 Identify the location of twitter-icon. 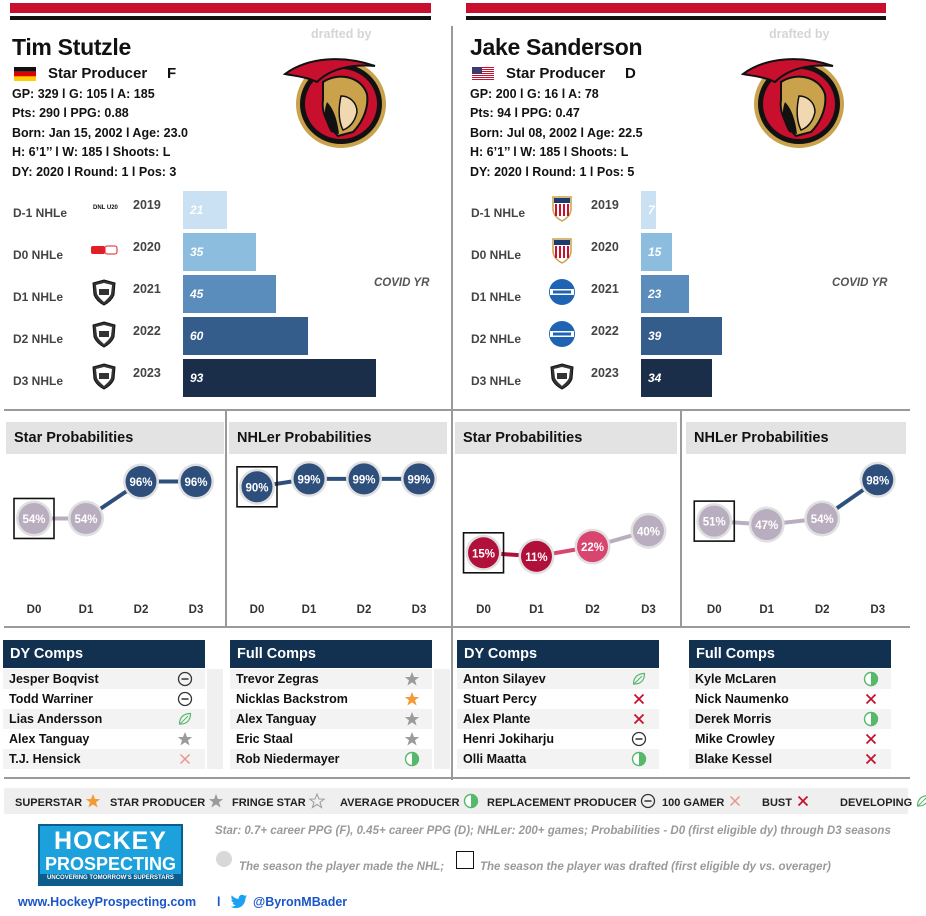
(239, 902).